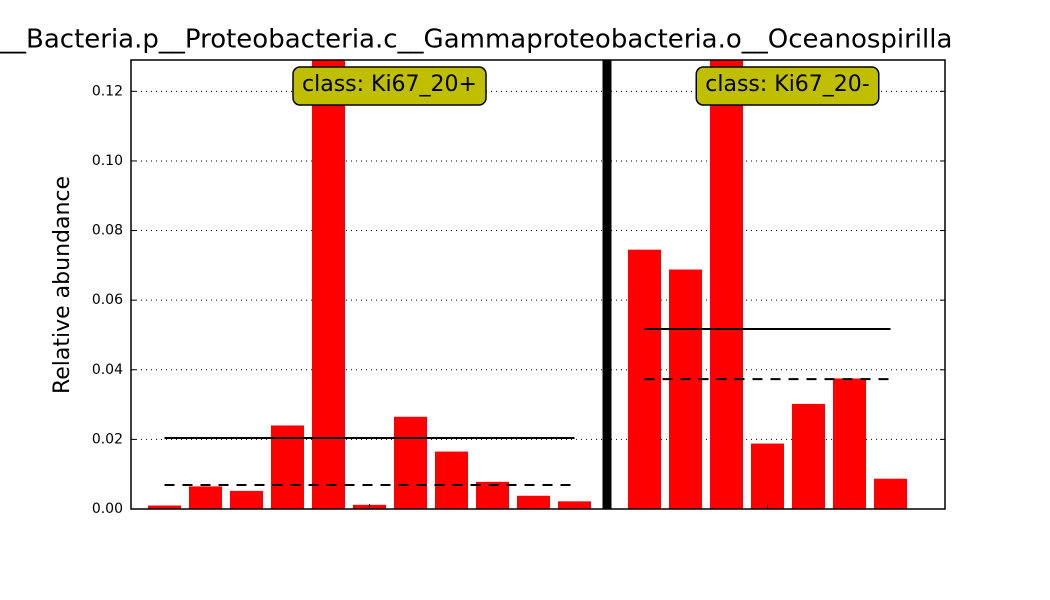 The image size is (1050, 600). What do you see at coordinates (107, 161) in the screenshot?
I see `y-tick-label: 0.10` at bounding box center [107, 161].